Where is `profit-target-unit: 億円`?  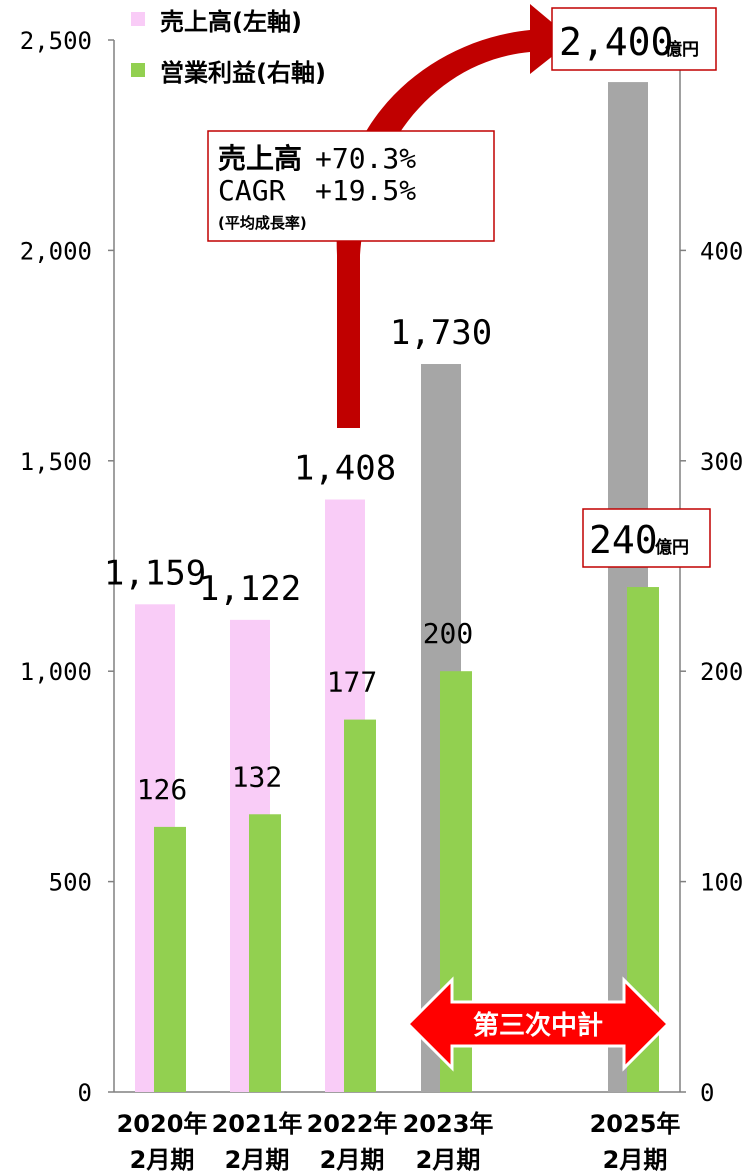
profit-target-unit: 億円 is located at coordinates (672, 547).